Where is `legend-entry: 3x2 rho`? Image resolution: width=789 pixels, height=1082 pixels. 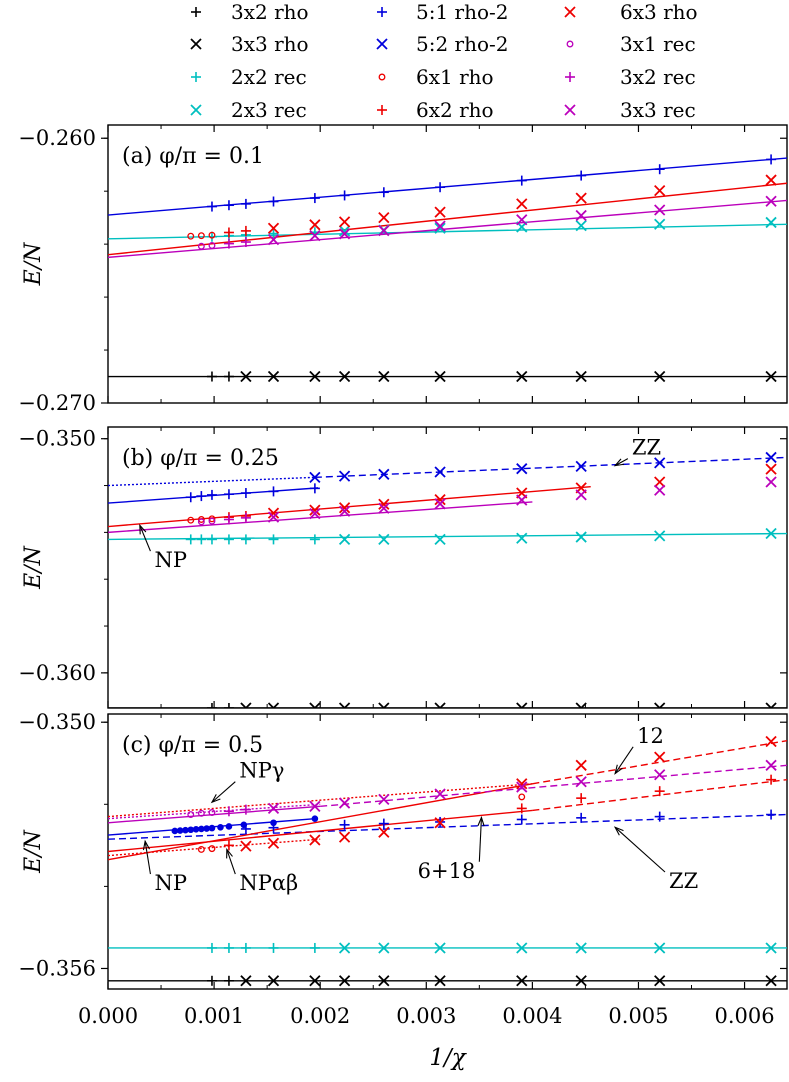
legend-entry: 3x2 rho is located at coordinates (250, 12).